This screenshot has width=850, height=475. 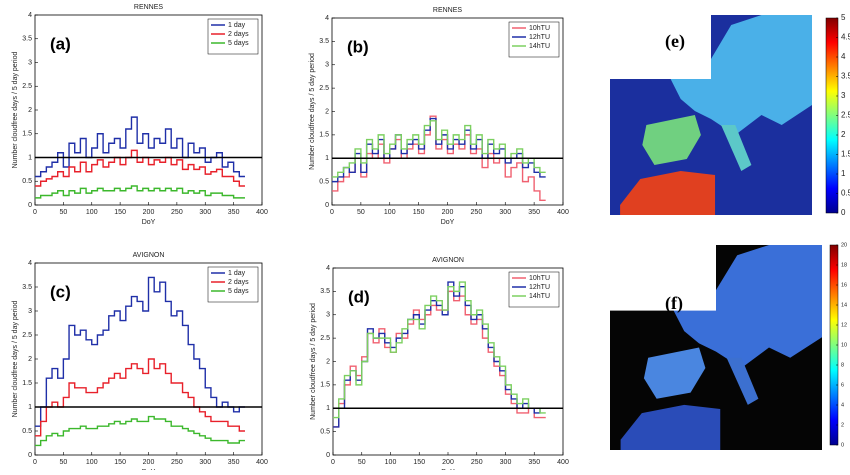 I want to click on colorbar-tick-label: 1.5, so click(x=845, y=154).